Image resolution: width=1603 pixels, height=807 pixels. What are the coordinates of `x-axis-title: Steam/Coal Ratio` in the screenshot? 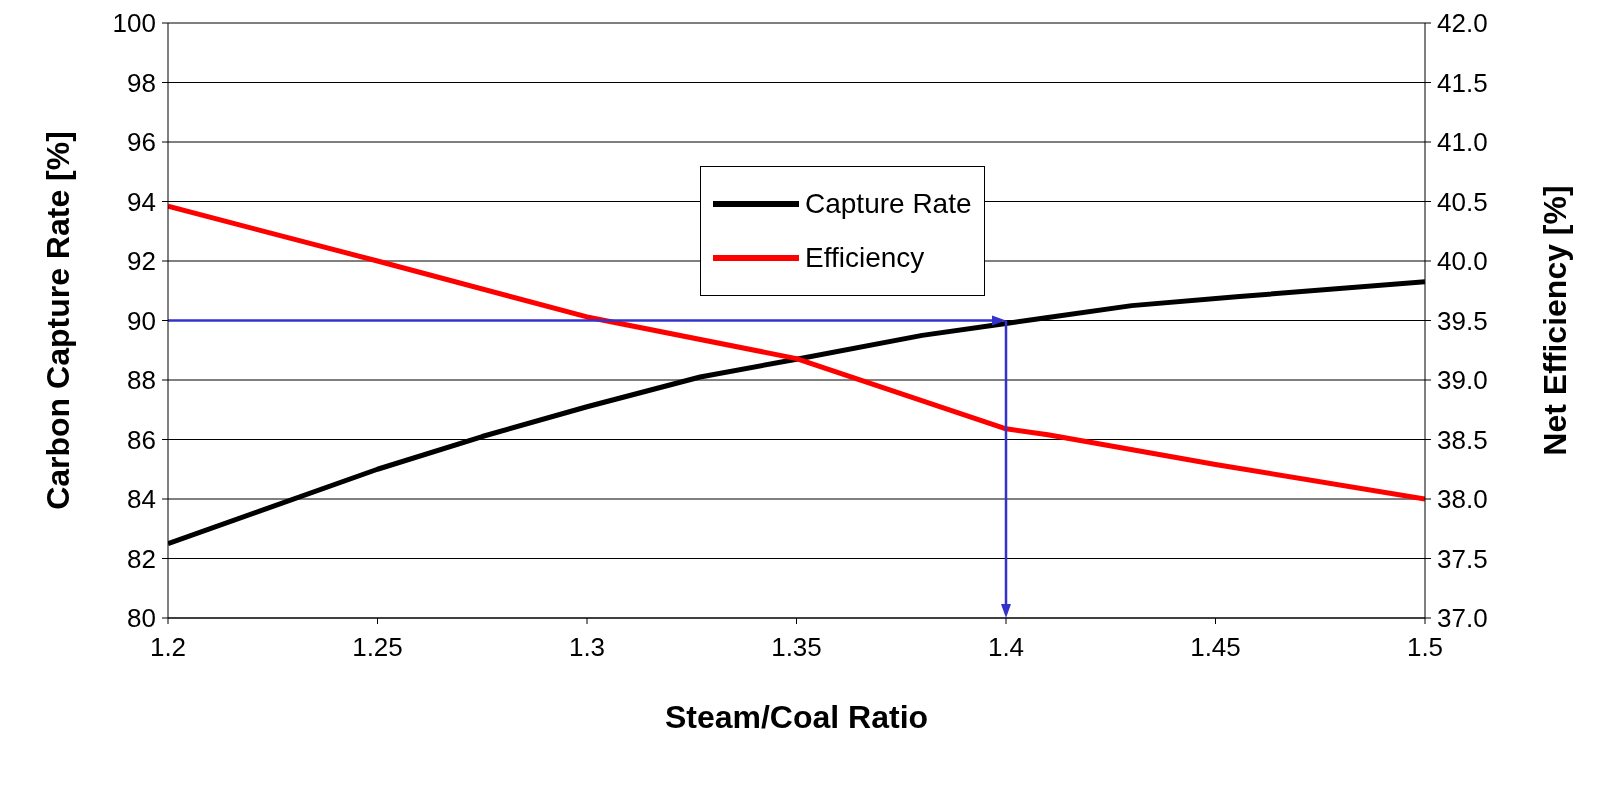 It's located at (796, 717).